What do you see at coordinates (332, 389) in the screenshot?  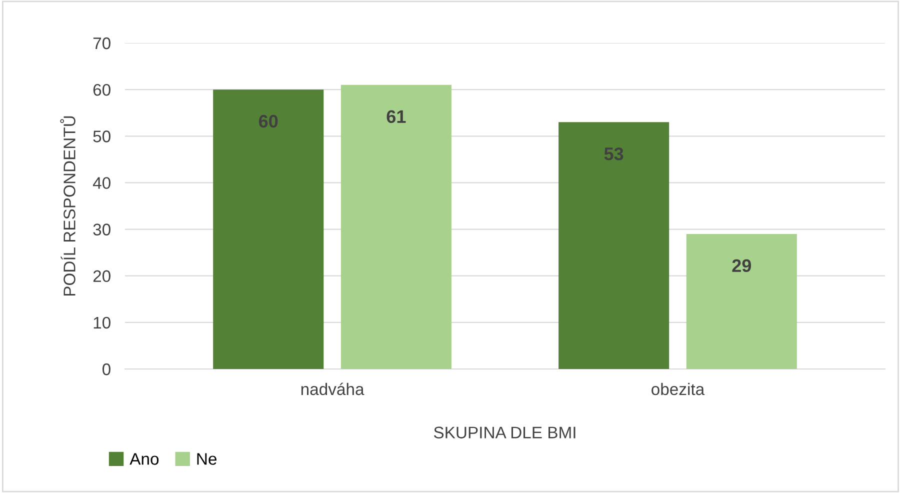 I see `x-tick-label: nadváha` at bounding box center [332, 389].